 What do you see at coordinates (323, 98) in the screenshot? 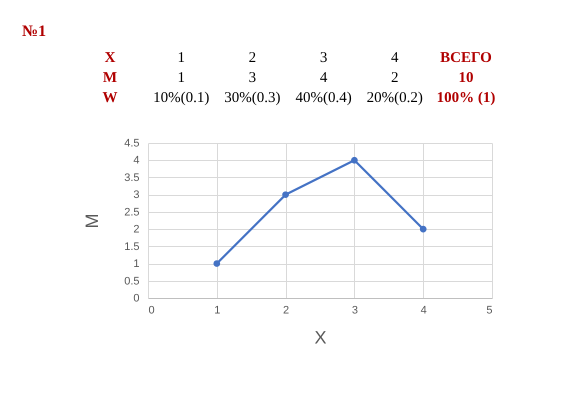
I see `text: 40%(0.4)` at bounding box center [323, 98].